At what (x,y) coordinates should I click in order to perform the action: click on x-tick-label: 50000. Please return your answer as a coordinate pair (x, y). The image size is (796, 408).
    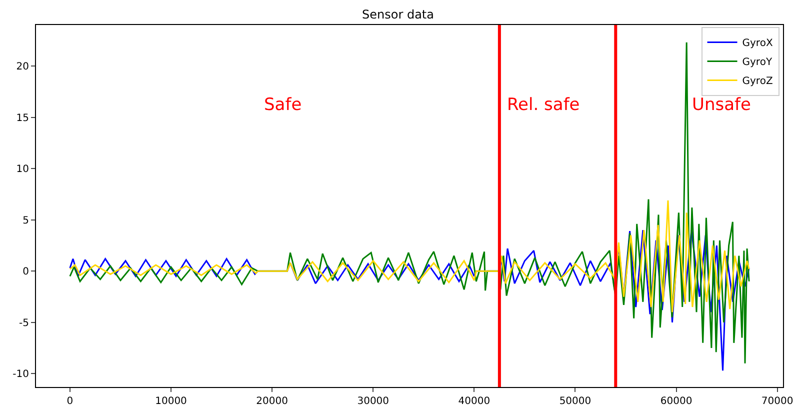
    Looking at the image, I should click on (575, 401).